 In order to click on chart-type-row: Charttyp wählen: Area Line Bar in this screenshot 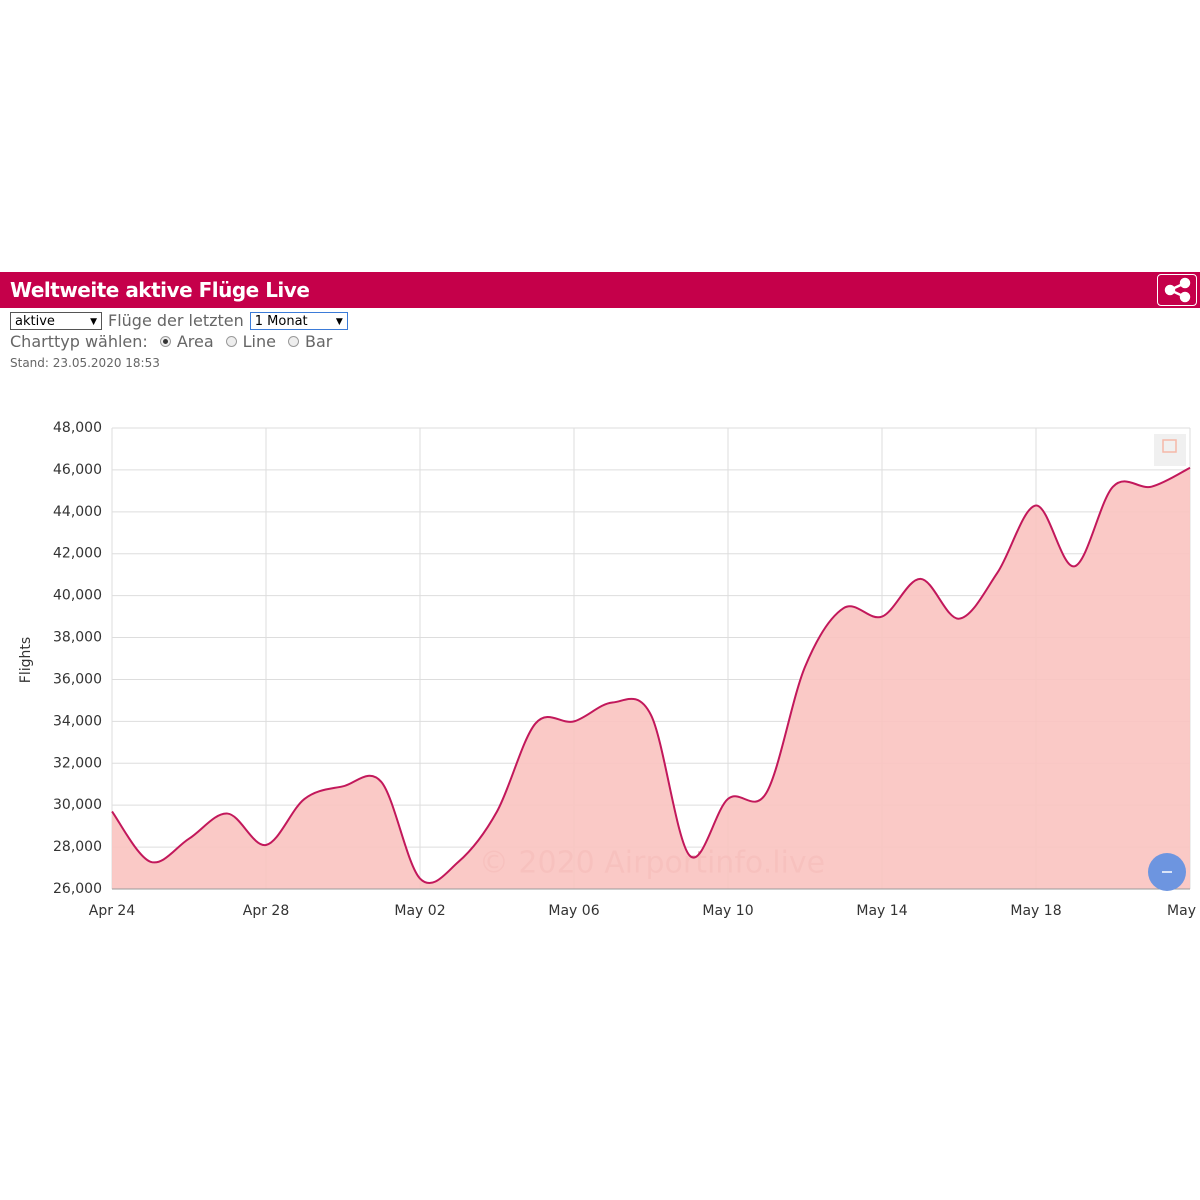, I will do `click(171, 341)`.